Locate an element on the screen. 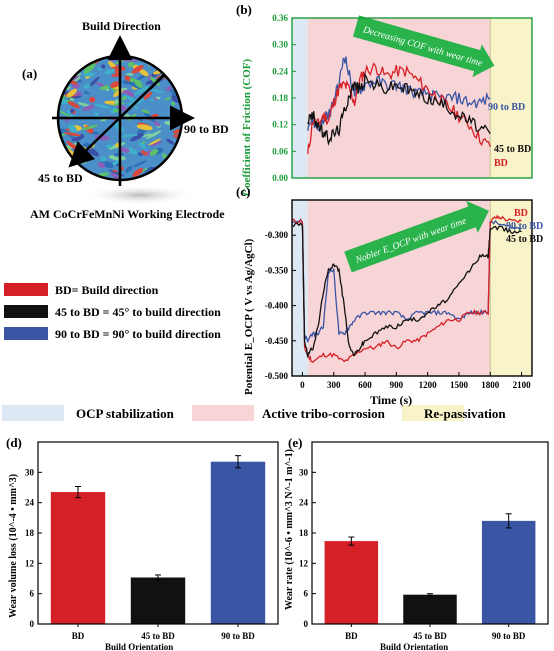 The image size is (554, 651). x-tick-label: 90 to BD is located at coordinates (238, 636).